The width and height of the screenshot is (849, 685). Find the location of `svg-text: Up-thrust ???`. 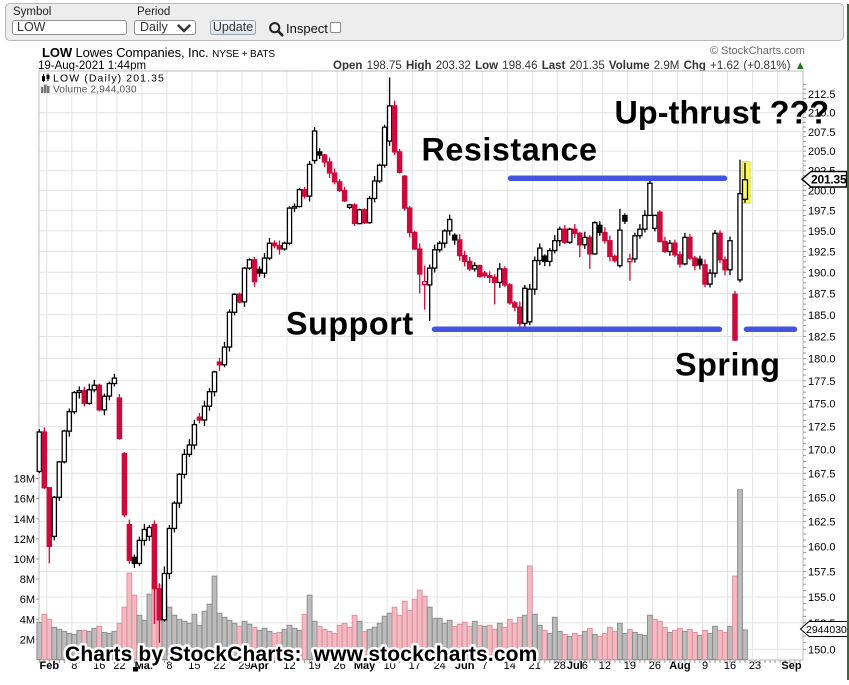

svg-text: Up-thrust ??? is located at coordinates (722, 113).